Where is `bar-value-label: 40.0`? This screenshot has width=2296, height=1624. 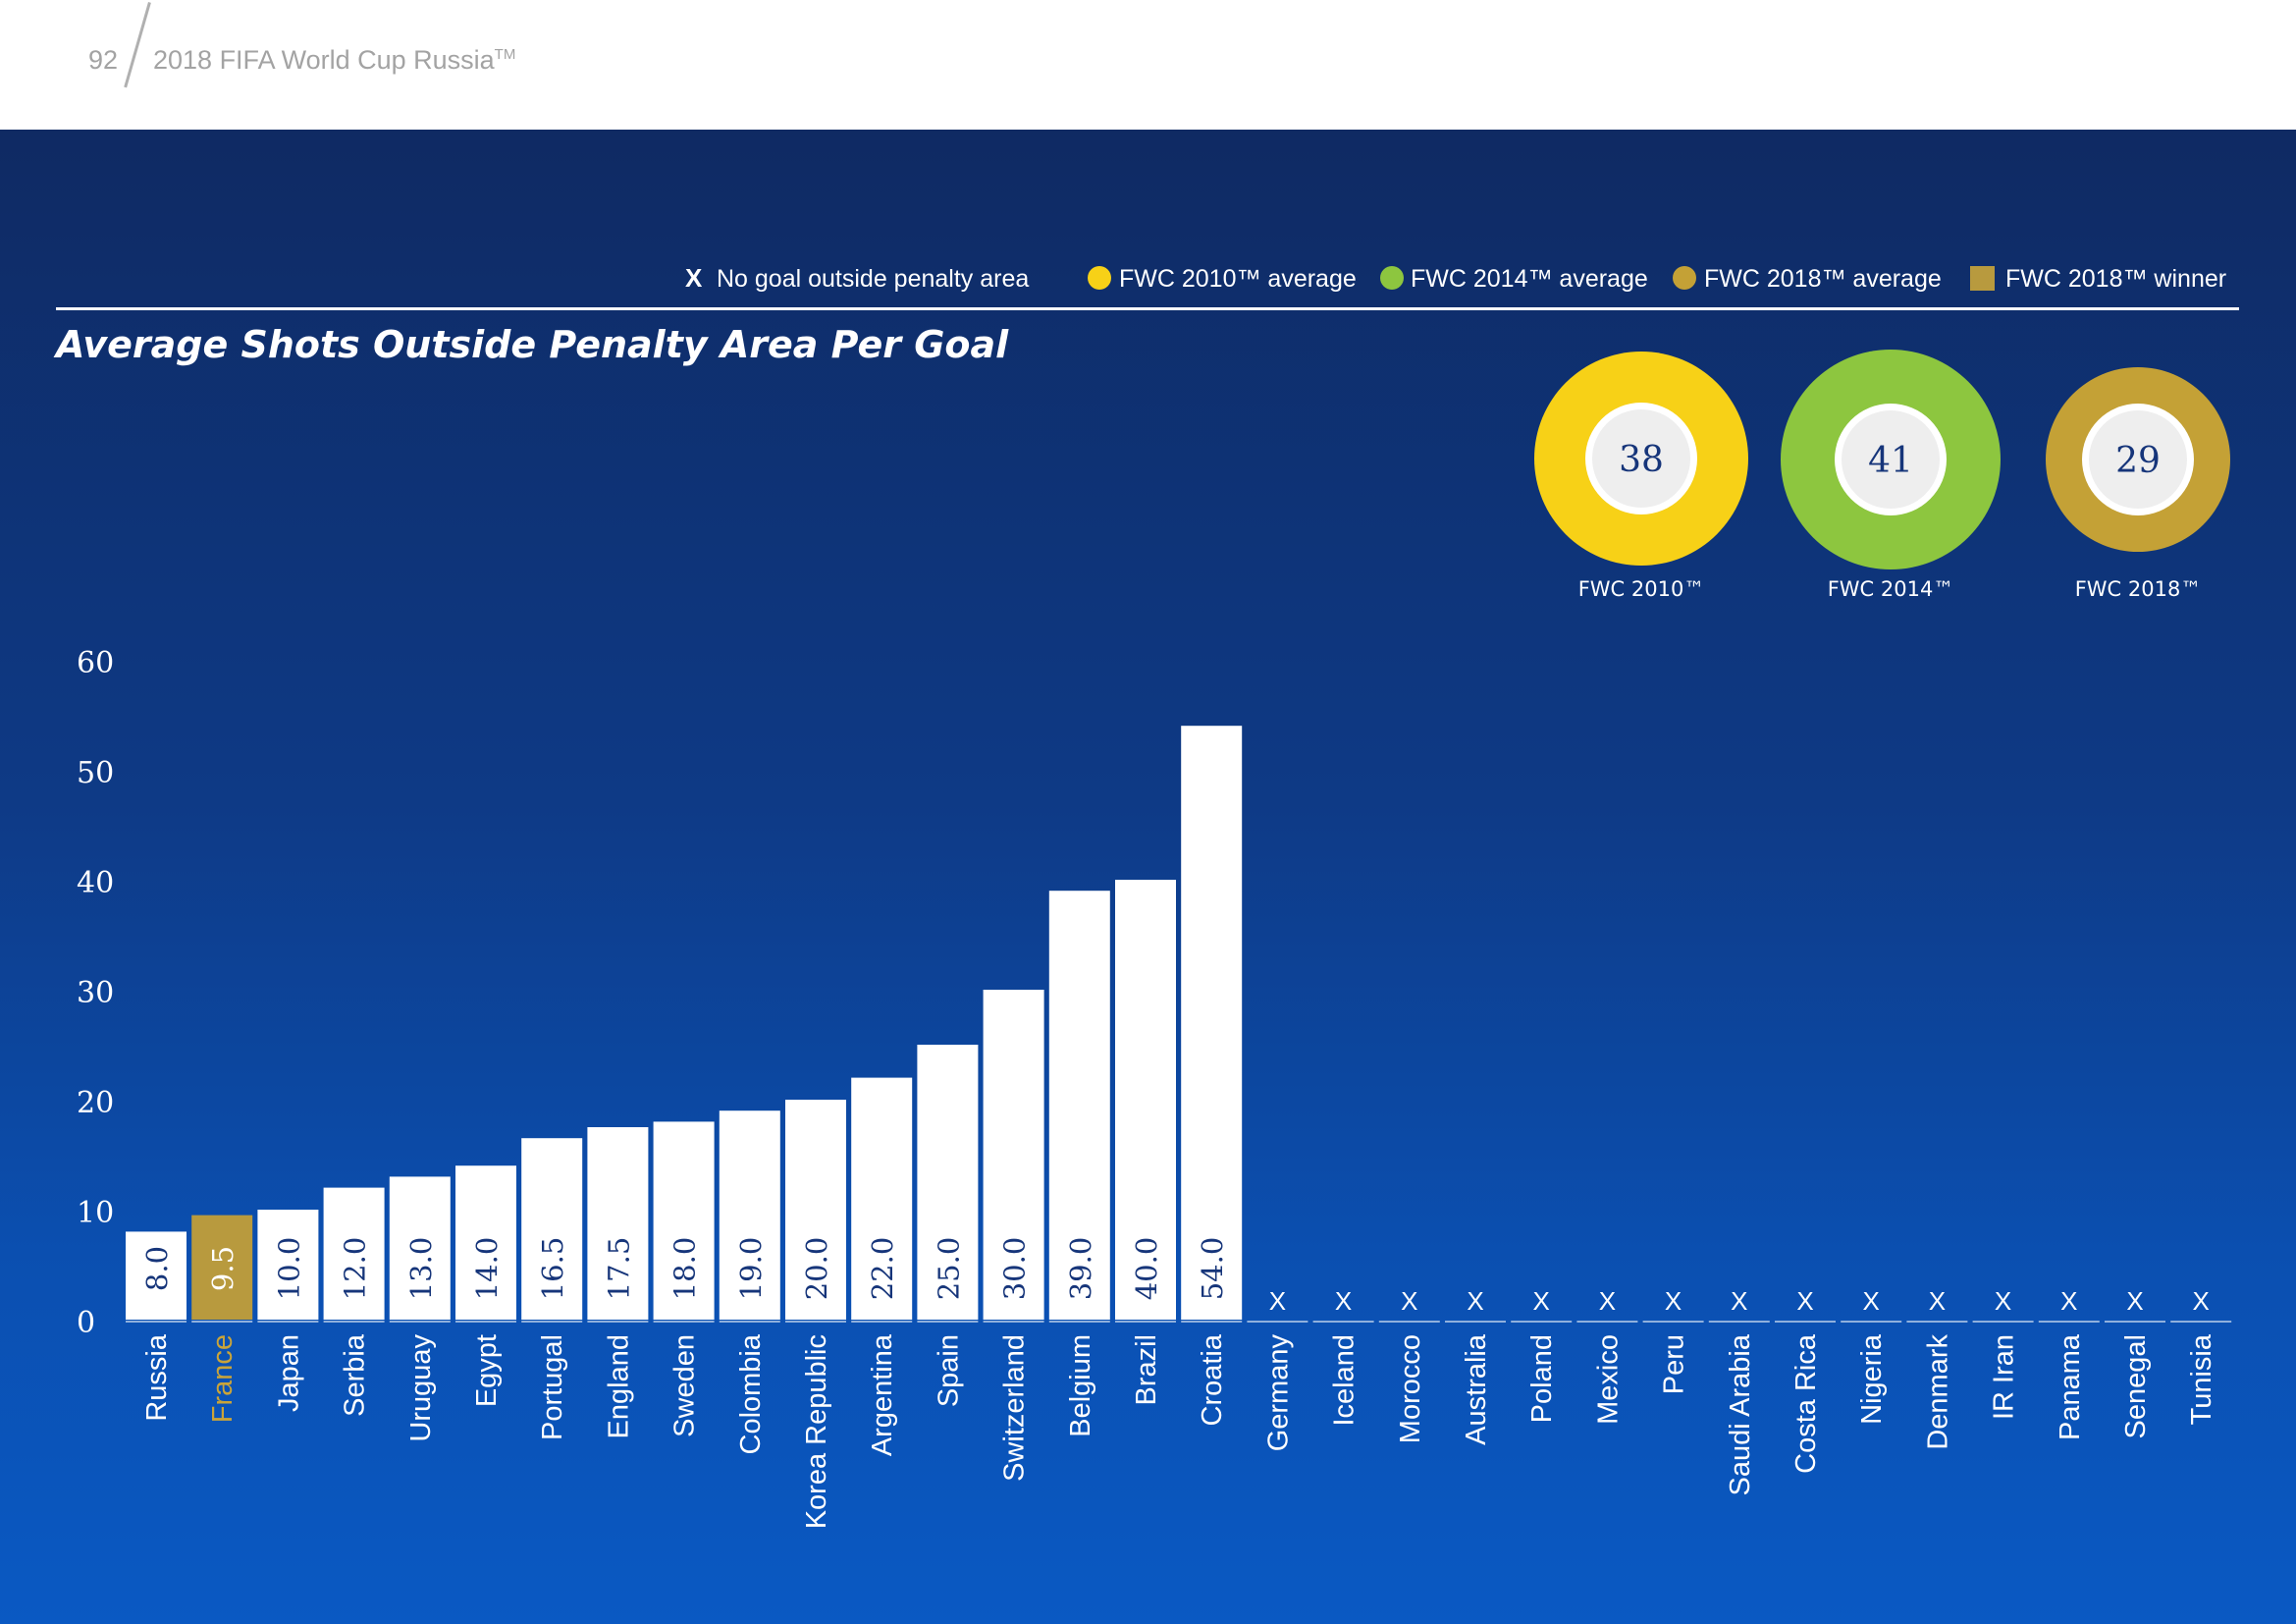 bar-value-label: 40.0 is located at coordinates (1146, 1269).